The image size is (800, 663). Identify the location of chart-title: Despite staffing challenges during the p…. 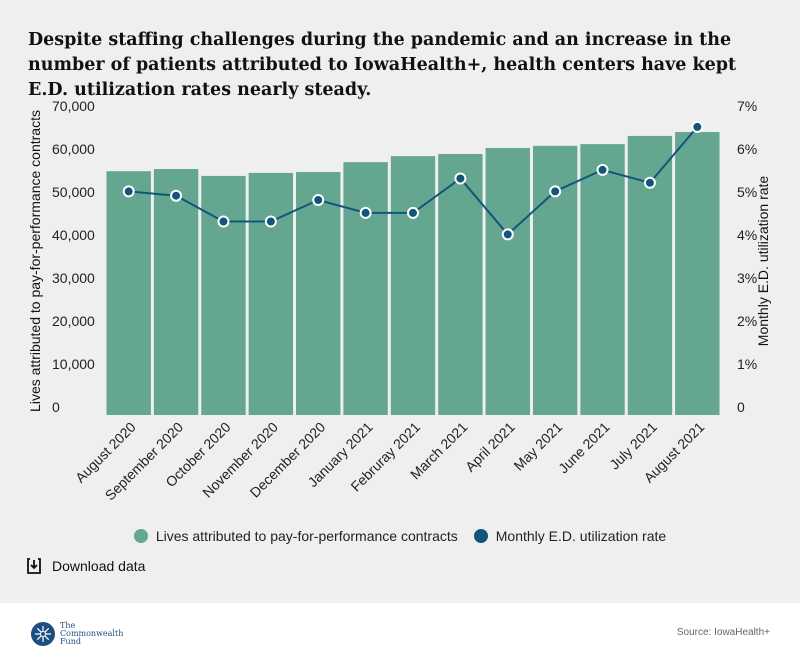
(382, 65).